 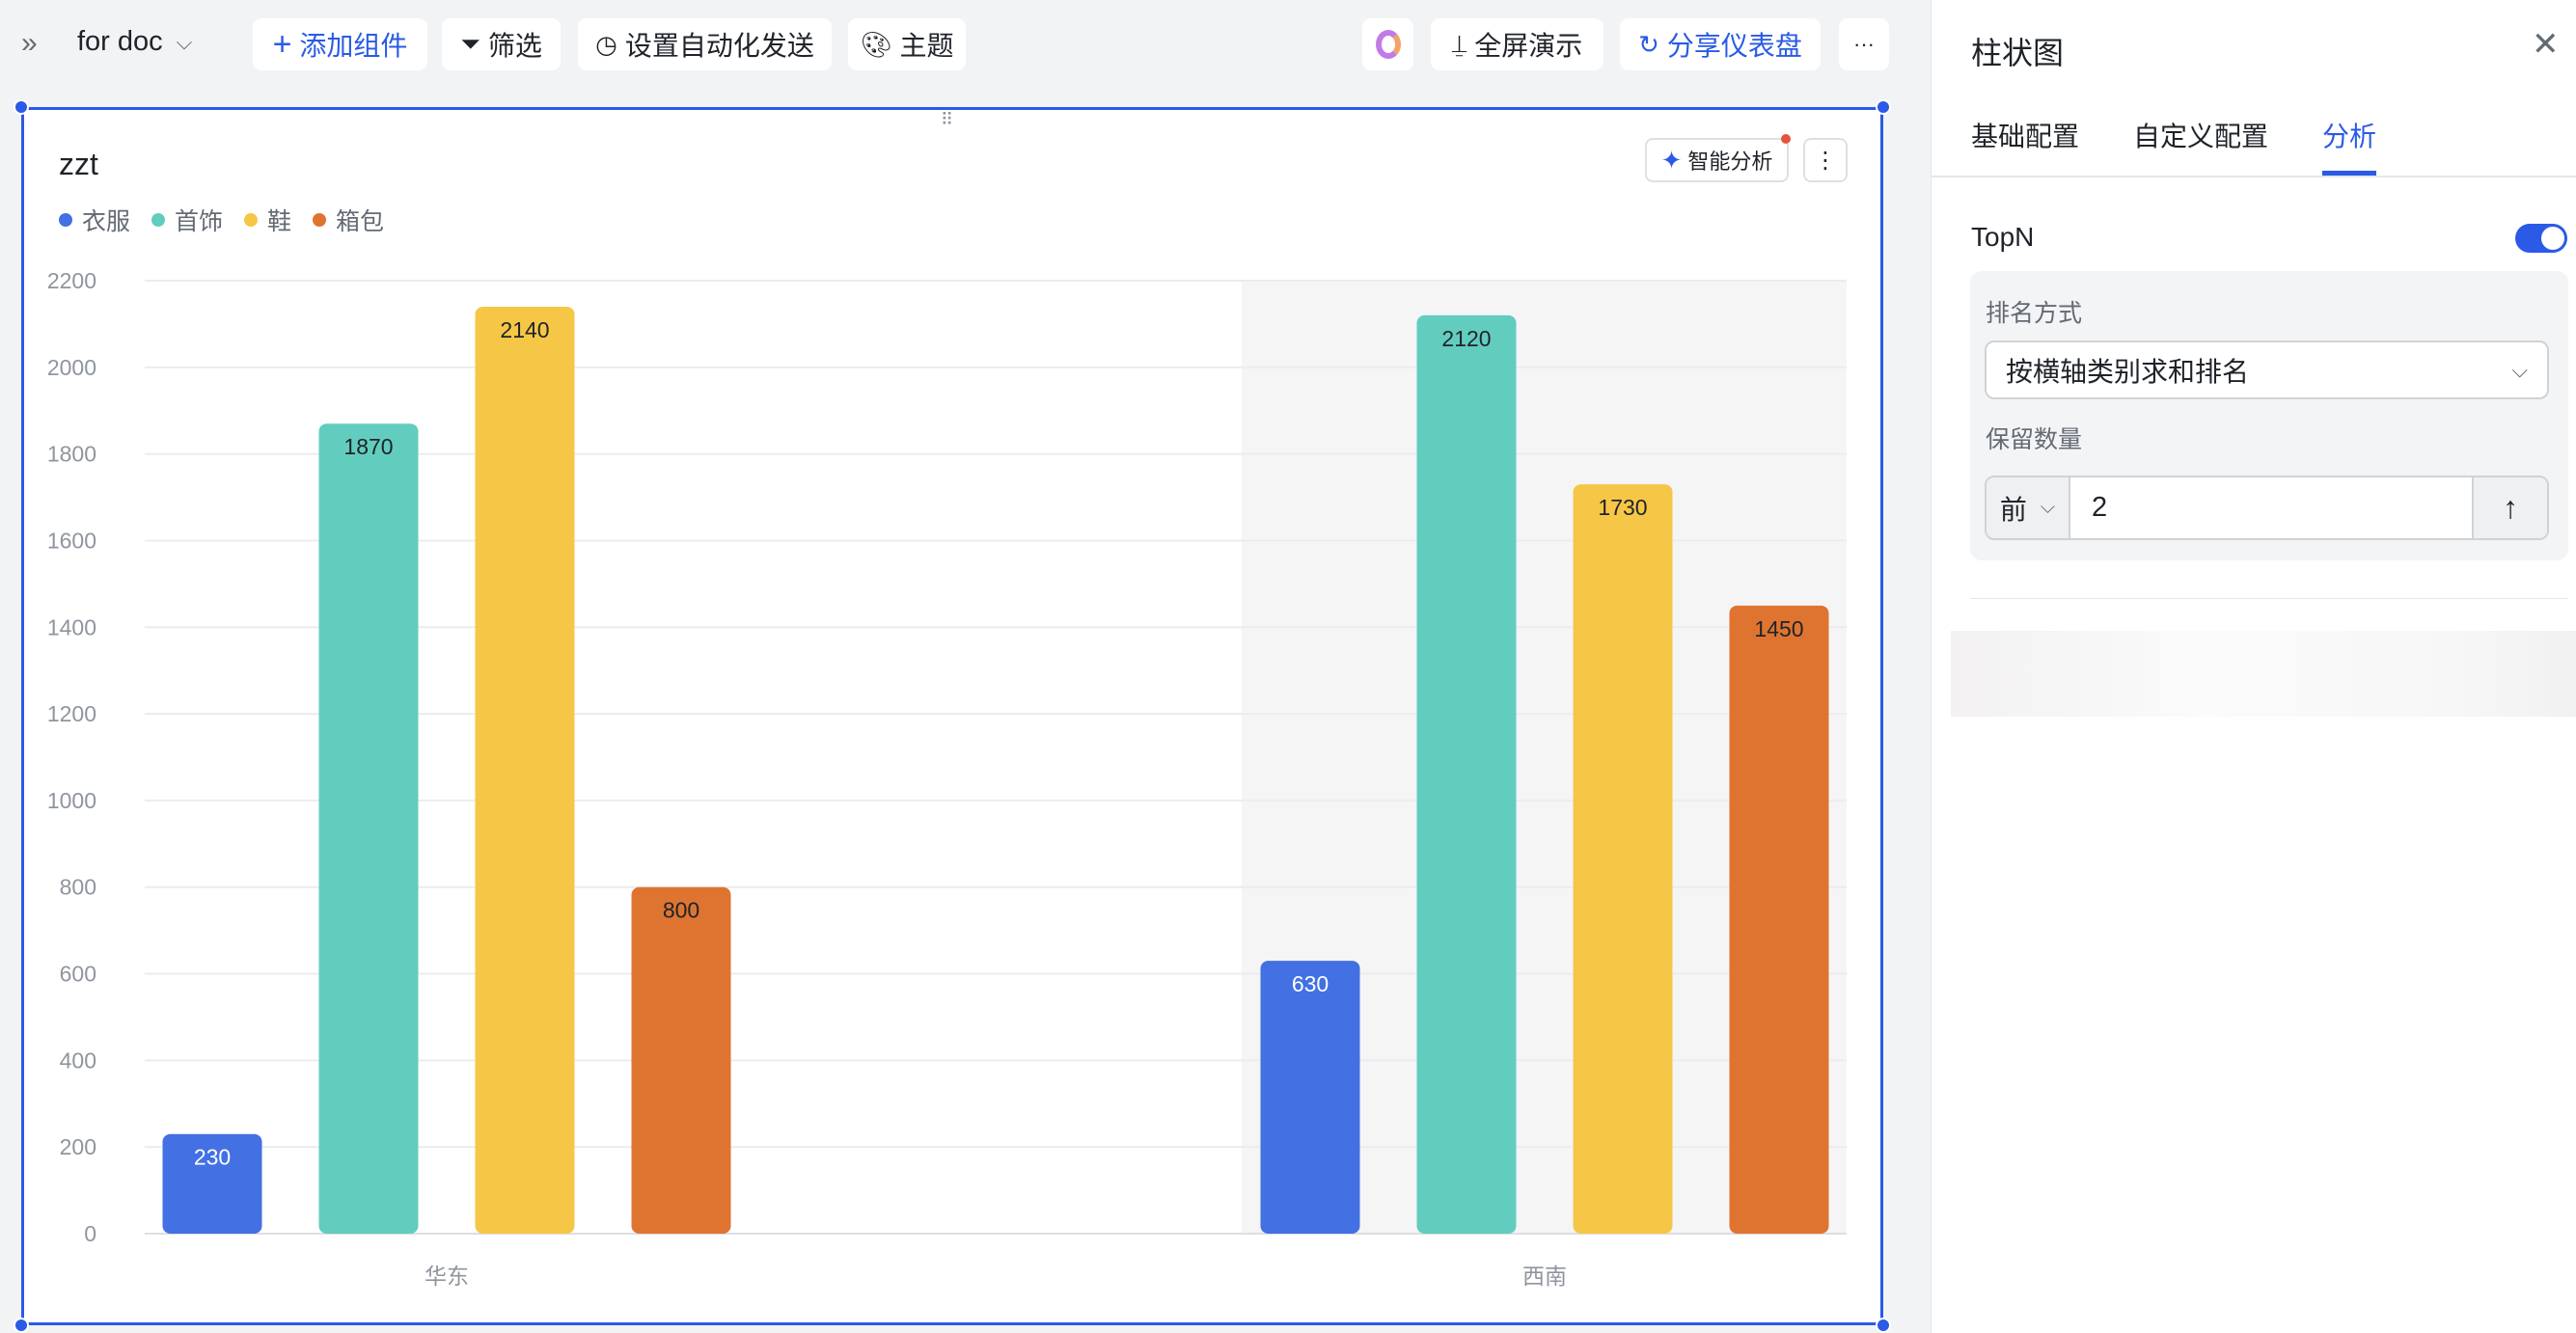 I want to click on theme-button: 🎨︎ 主题, so click(x=907, y=44).